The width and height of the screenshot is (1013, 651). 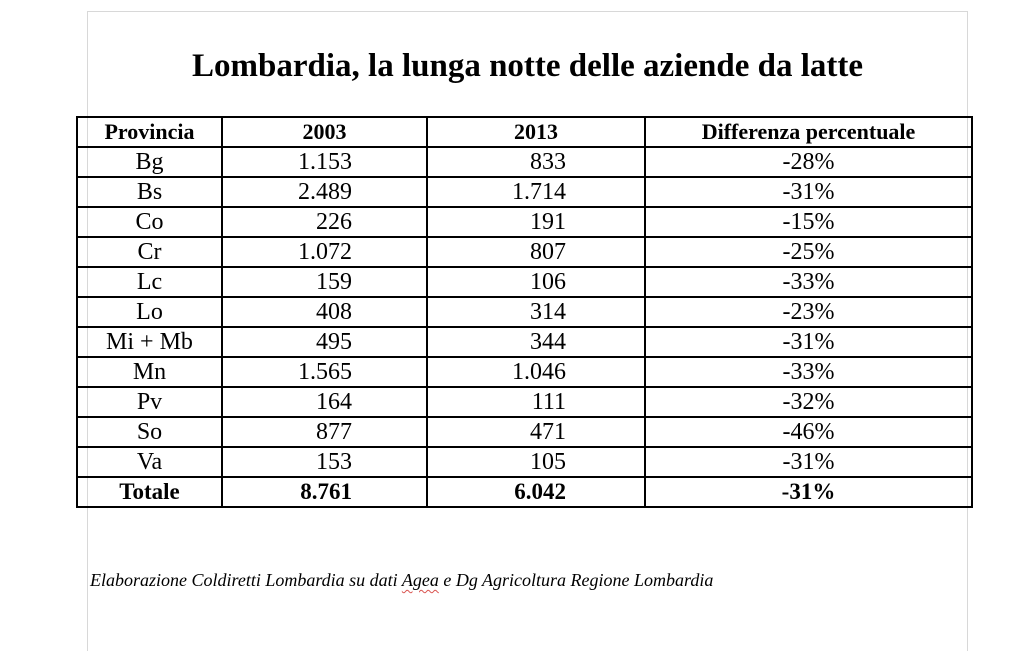 I want to click on table-row: Va 153 105 -31%, so click(x=524, y=462).